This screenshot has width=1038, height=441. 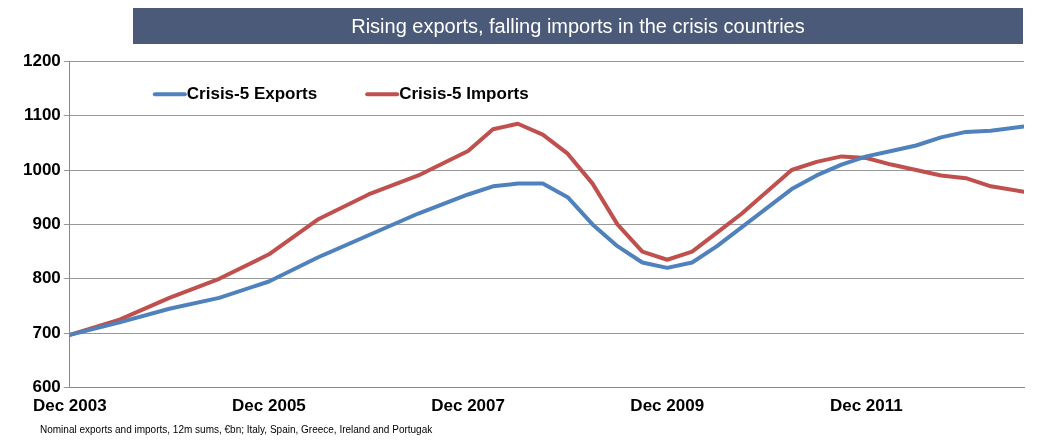 I want to click on x-tick-label: Dec 2005, so click(x=269, y=406).